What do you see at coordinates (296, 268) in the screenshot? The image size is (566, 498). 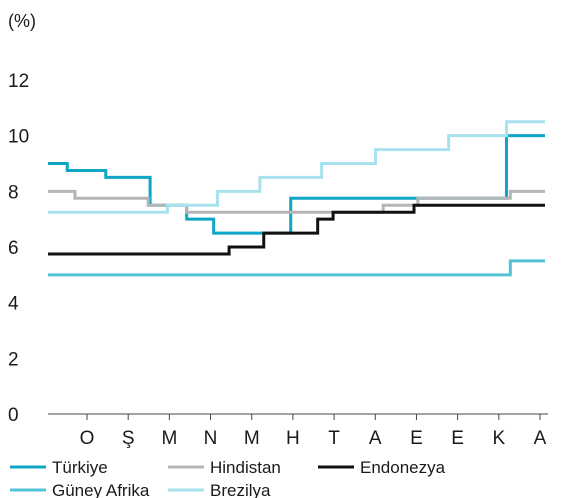 I see `series-line-güney-afrika` at bounding box center [296, 268].